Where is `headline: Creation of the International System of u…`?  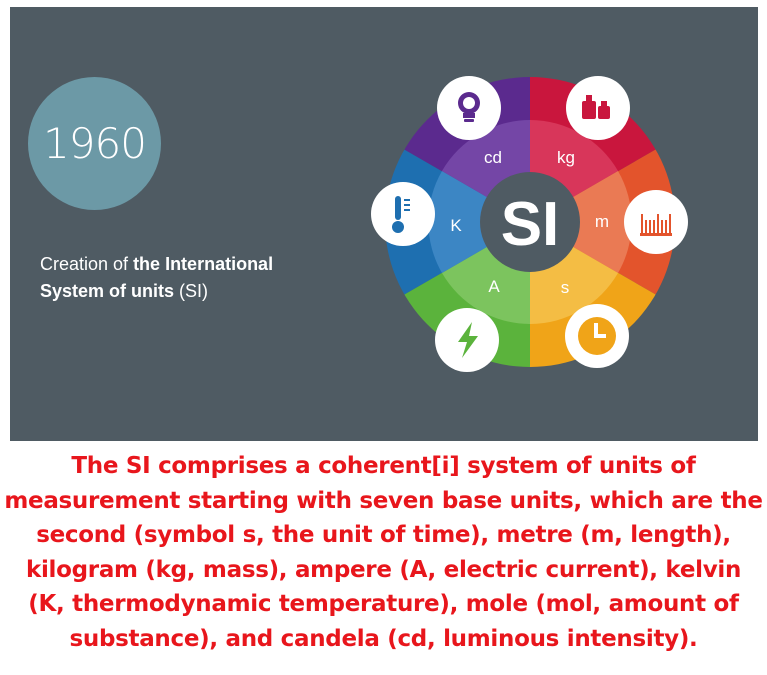
headline: Creation of the International System of u… is located at coordinates (200, 278).